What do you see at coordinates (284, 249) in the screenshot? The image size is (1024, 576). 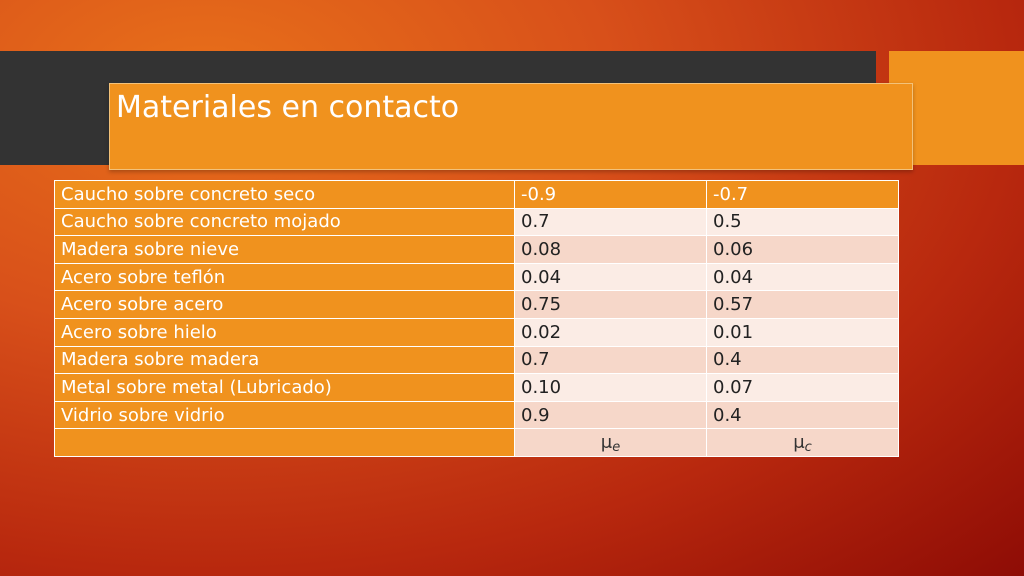 I see `material-cell: Madera sobre nieve` at bounding box center [284, 249].